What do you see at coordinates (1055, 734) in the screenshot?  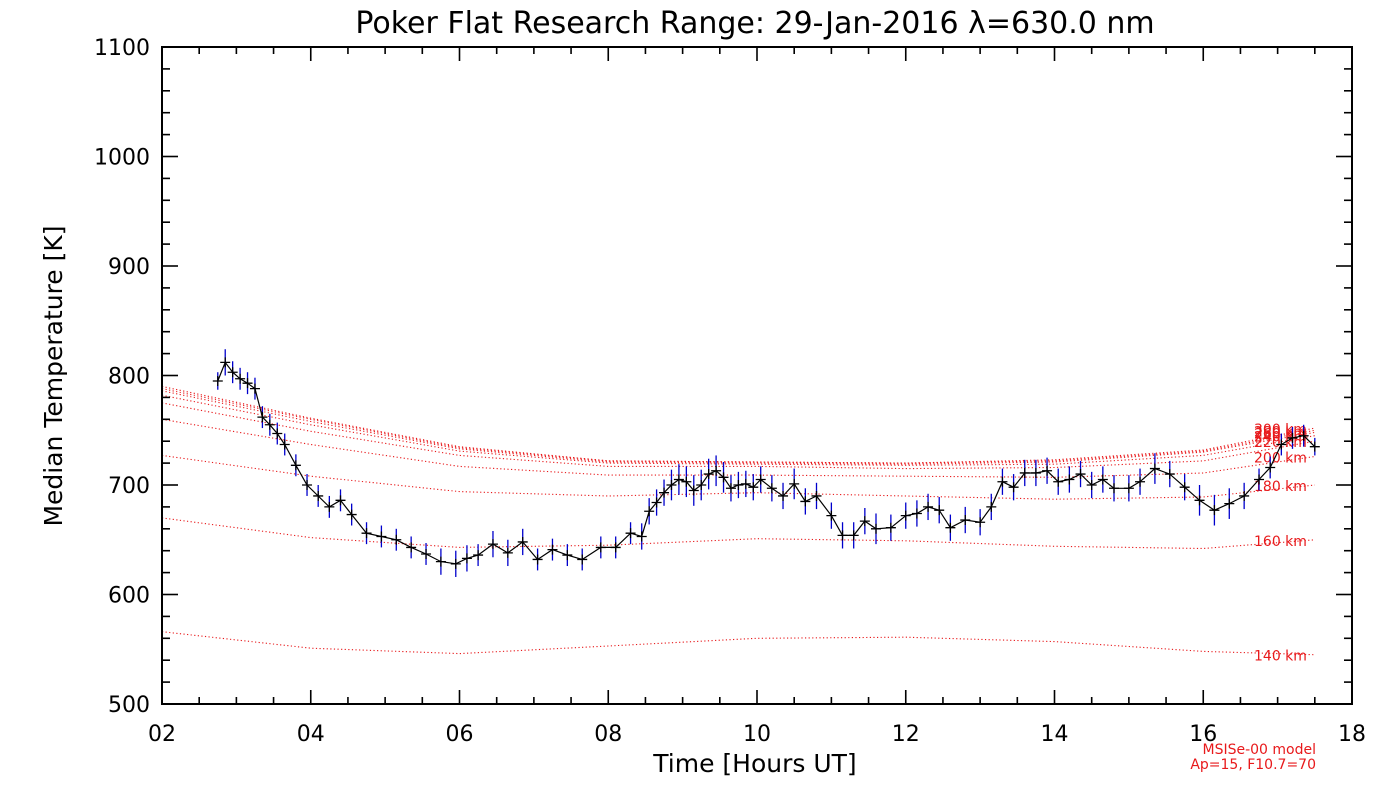 I see `x-tick-label: 14` at bounding box center [1055, 734].